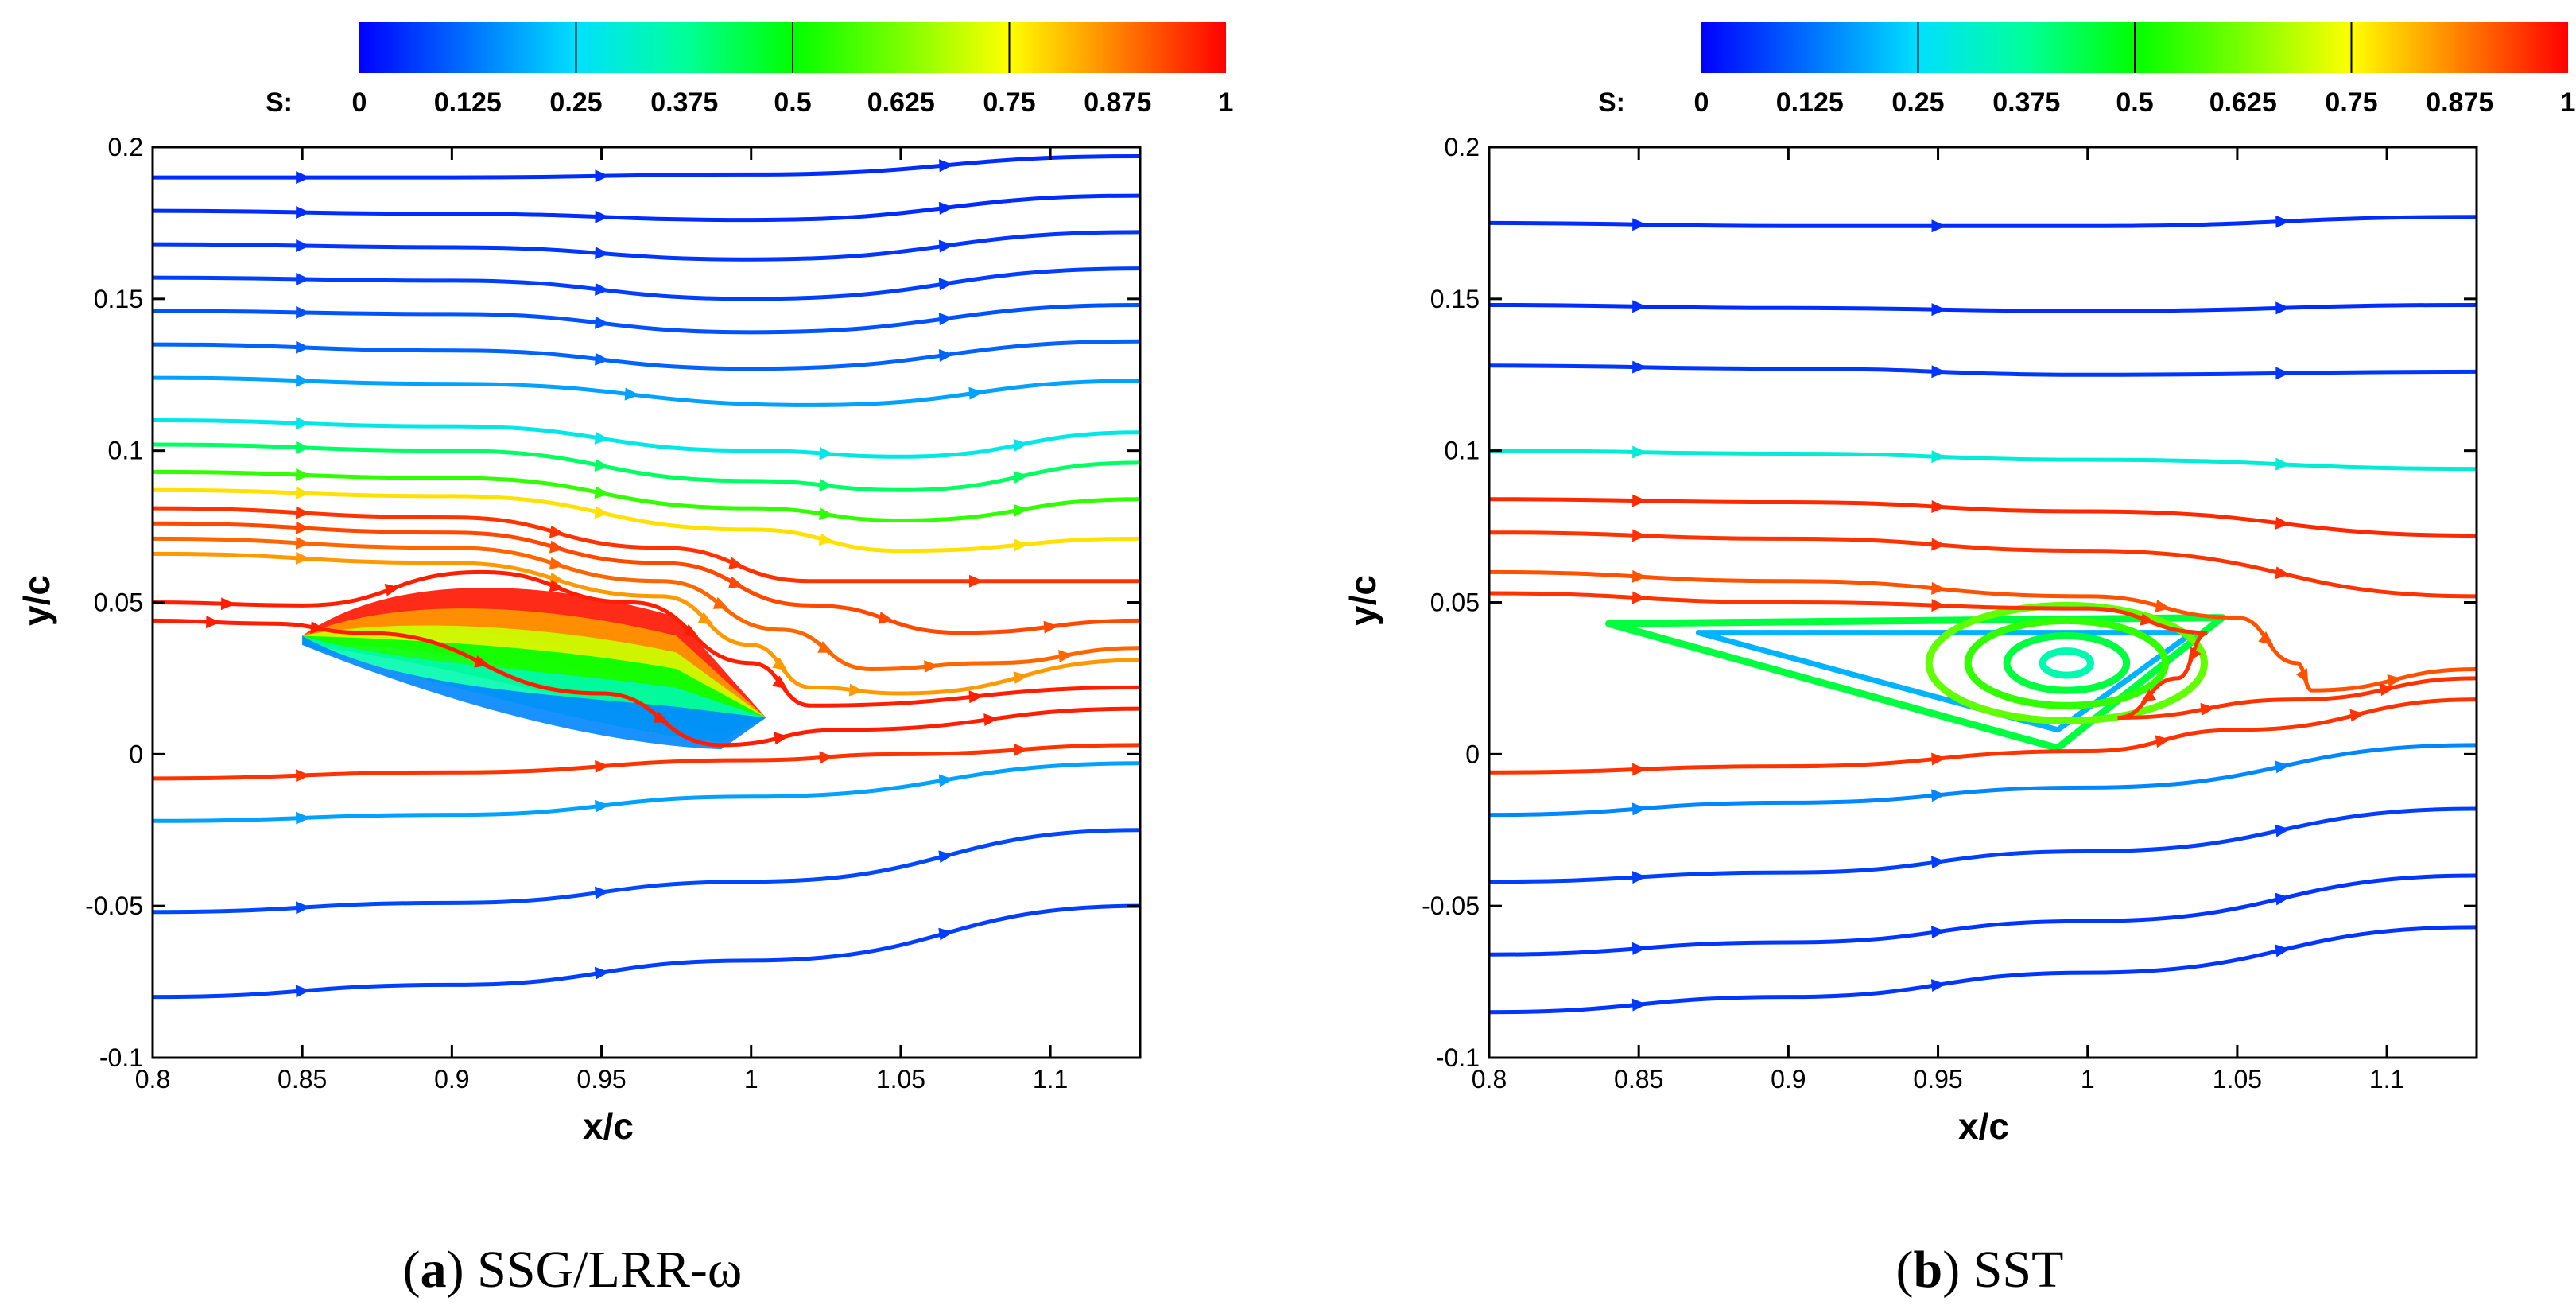  I want to click on y-tick-label: 0.2, so click(125, 147).